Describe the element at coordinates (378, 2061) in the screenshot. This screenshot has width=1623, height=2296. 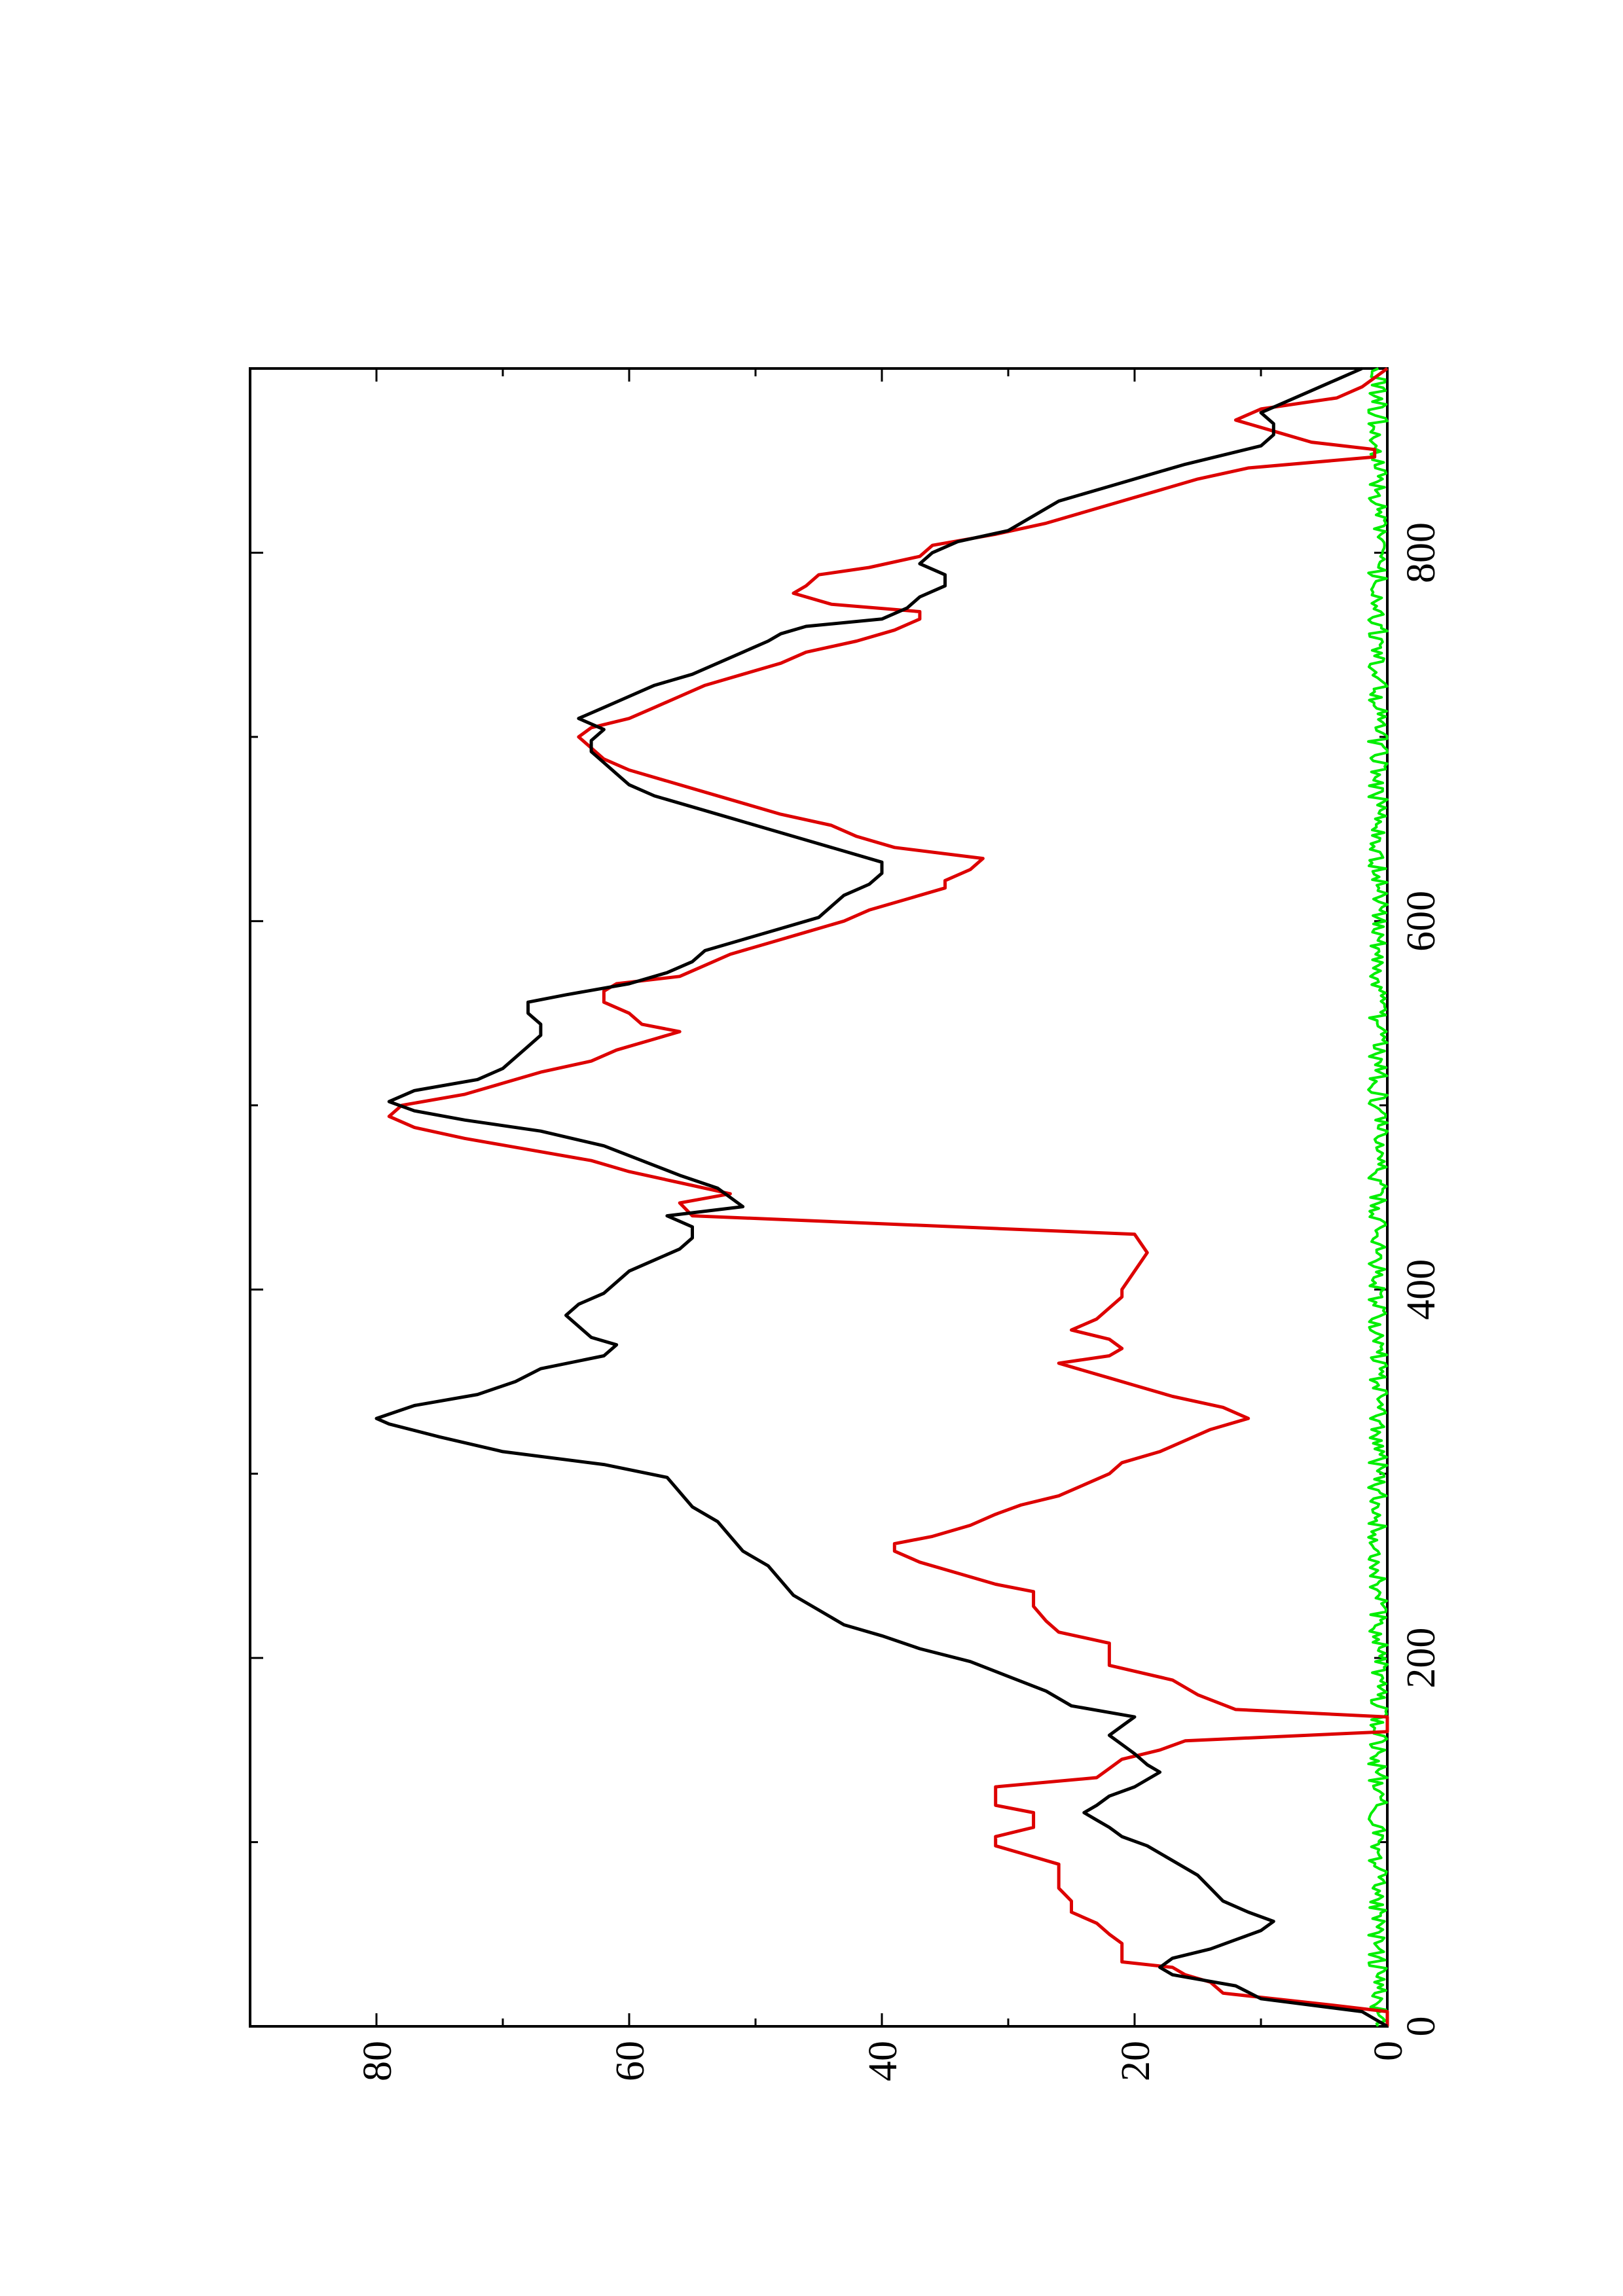
I see `y-tick-label: 80` at that location.